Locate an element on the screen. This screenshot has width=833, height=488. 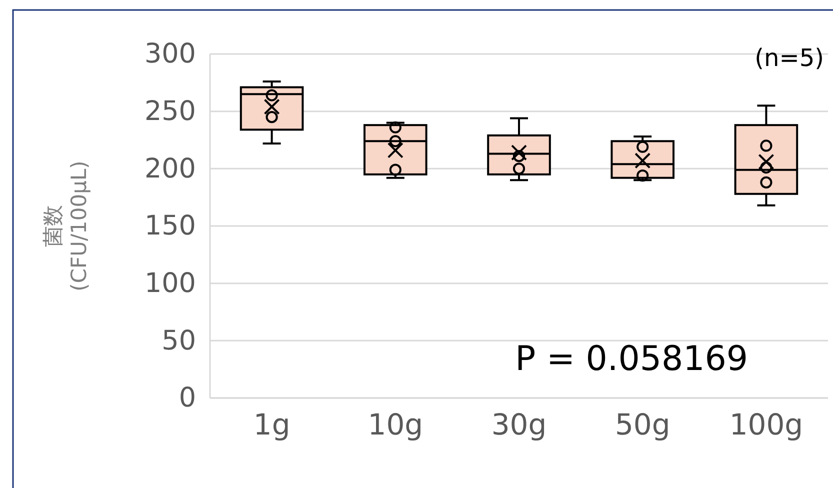
y-tick-label: 200 is located at coordinates (170, 168).